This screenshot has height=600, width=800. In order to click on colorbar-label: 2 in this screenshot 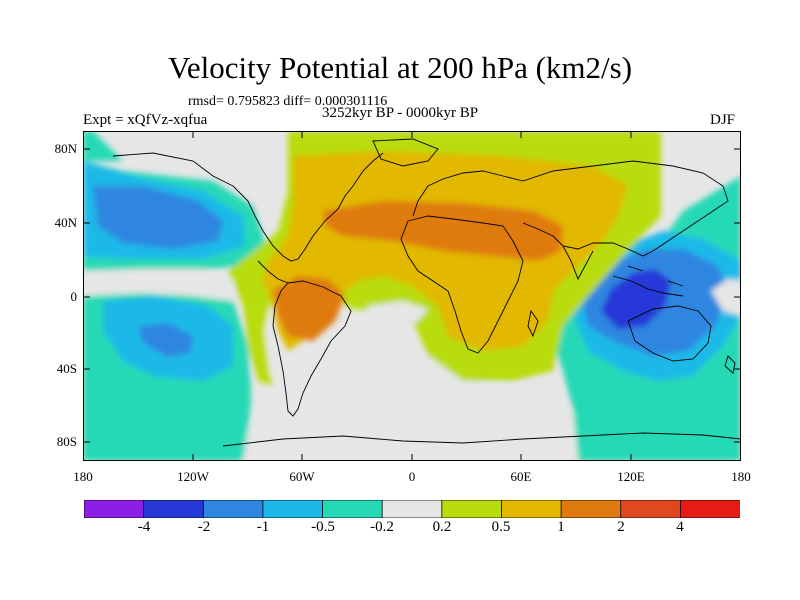, I will do `click(621, 527)`.